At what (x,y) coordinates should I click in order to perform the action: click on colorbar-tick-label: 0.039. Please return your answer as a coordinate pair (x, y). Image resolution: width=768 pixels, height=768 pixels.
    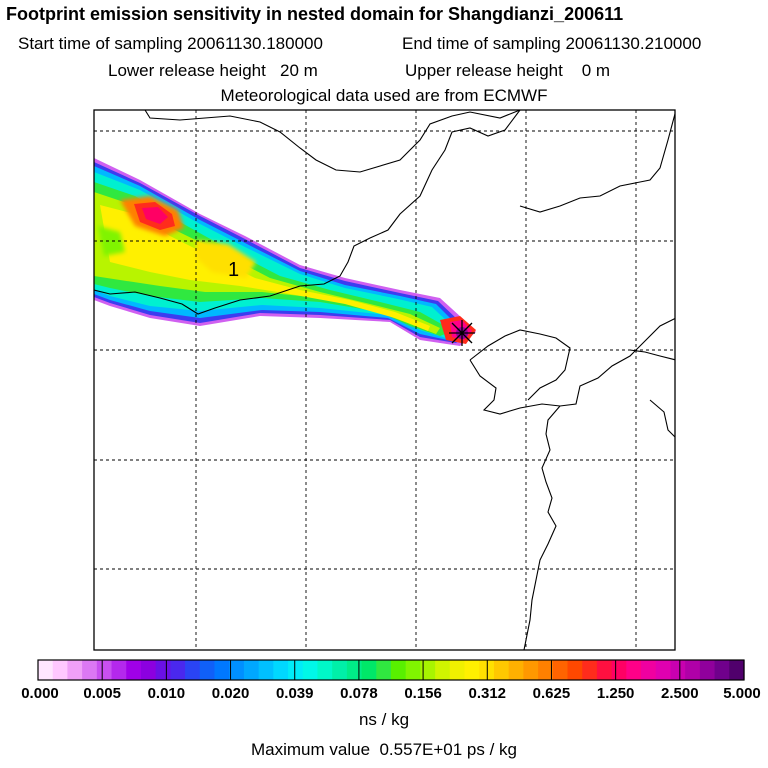
    Looking at the image, I should click on (295, 693).